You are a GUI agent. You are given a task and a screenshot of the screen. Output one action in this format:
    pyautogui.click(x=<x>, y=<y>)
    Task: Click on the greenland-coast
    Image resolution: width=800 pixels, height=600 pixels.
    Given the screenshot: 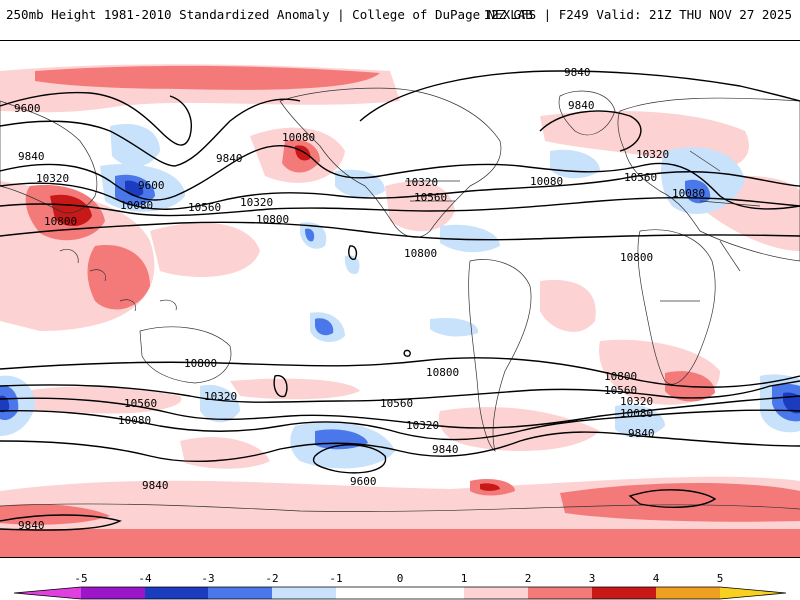 What is the action you would take?
    pyautogui.click(x=587, y=113)
    